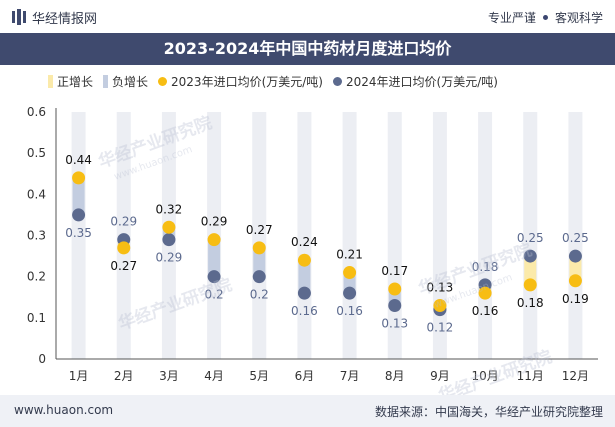  I want to click on legend-label-positive: 正增长, so click(75, 81).